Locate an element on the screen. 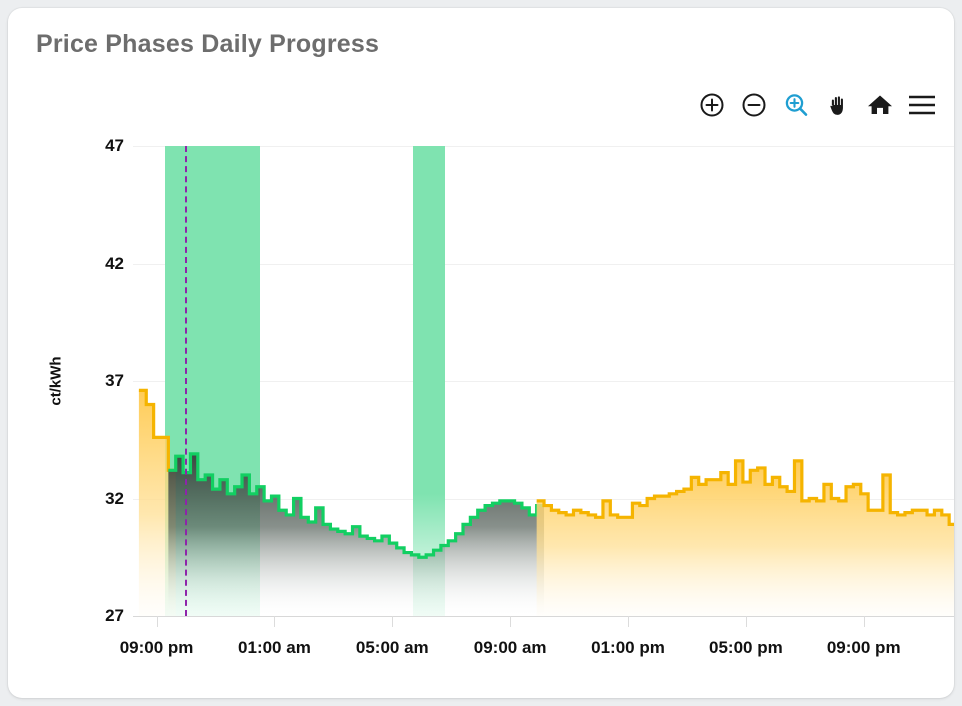 The width and height of the screenshot is (962, 706). y-axis-tick-label: 32 is located at coordinates (114, 498).